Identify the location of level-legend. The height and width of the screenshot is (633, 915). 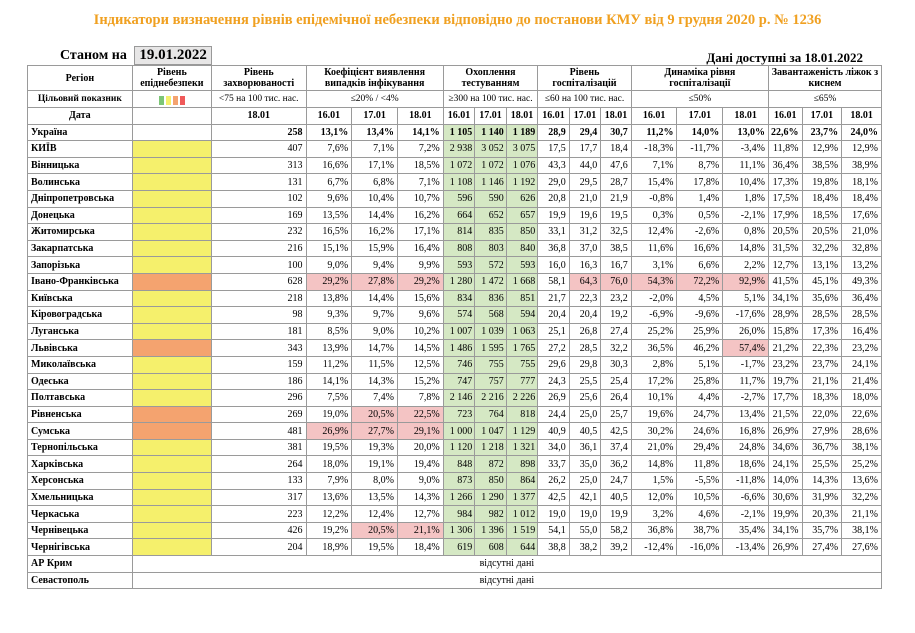
(172, 99).